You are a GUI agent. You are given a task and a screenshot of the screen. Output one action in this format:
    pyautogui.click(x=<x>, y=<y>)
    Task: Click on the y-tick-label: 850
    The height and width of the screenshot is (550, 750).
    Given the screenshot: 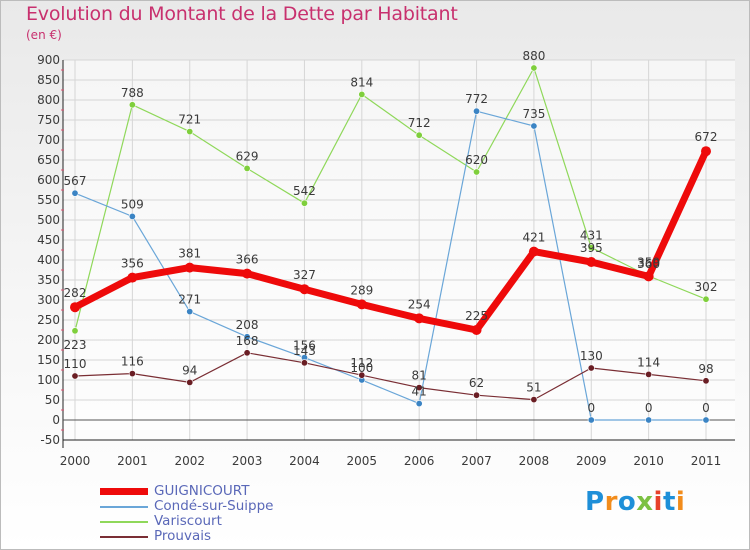 What is the action you would take?
    pyautogui.click(x=48, y=80)
    